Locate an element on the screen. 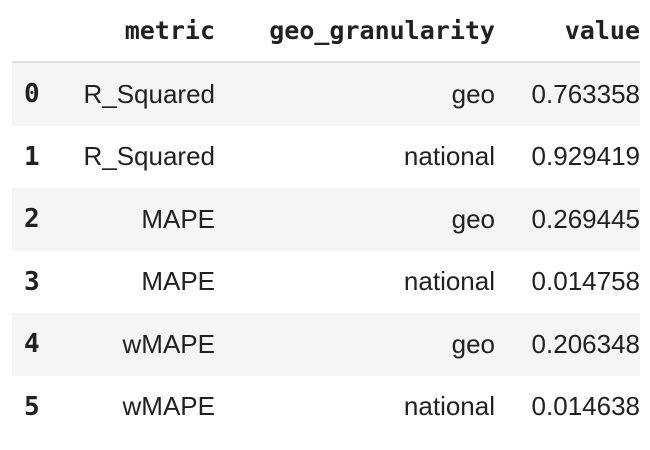 This screenshot has width=650, height=450. table-row: 0 R_Squared geo 0.763358 is located at coordinates (326, 94).